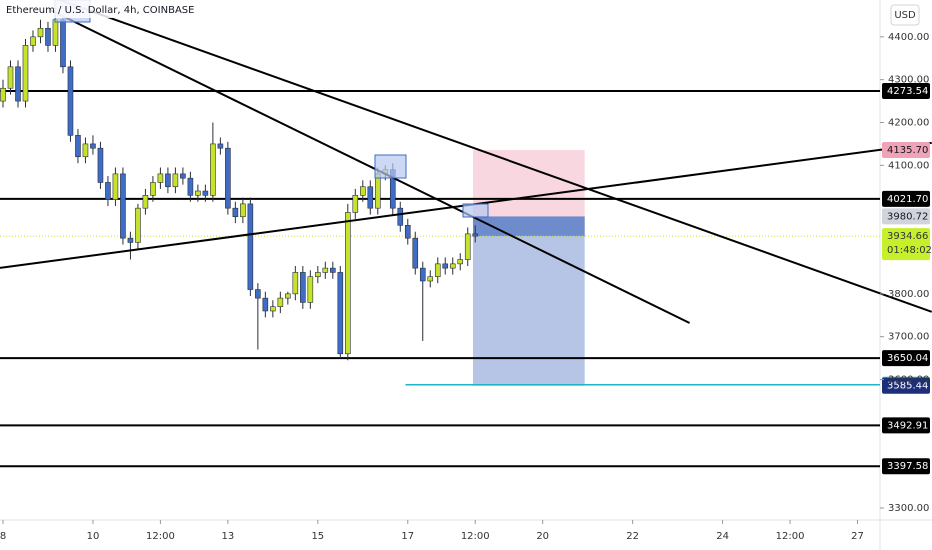 The width and height of the screenshot is (932, 550). Describe the element at coordinates (93, 536) in the screenshot. I see `x-tick-label: 10` at that location.